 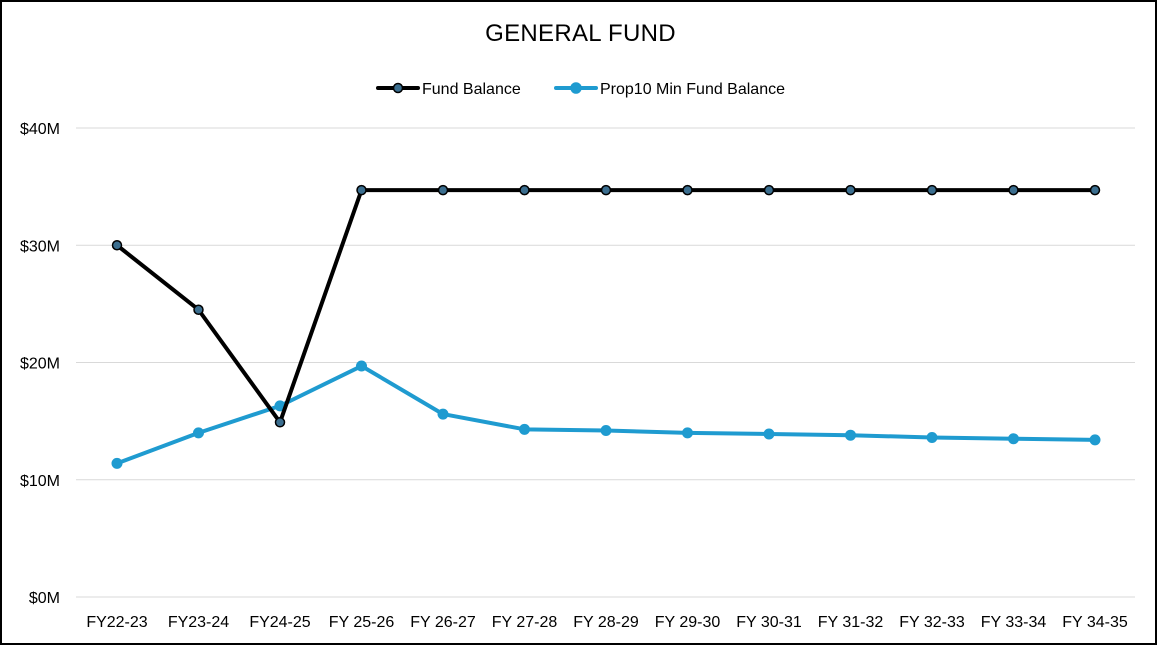 What do you see at coordinates (40, 246) in the screenshot?
I see `y-tick-label: $30M` at bounding box center [40, 246].